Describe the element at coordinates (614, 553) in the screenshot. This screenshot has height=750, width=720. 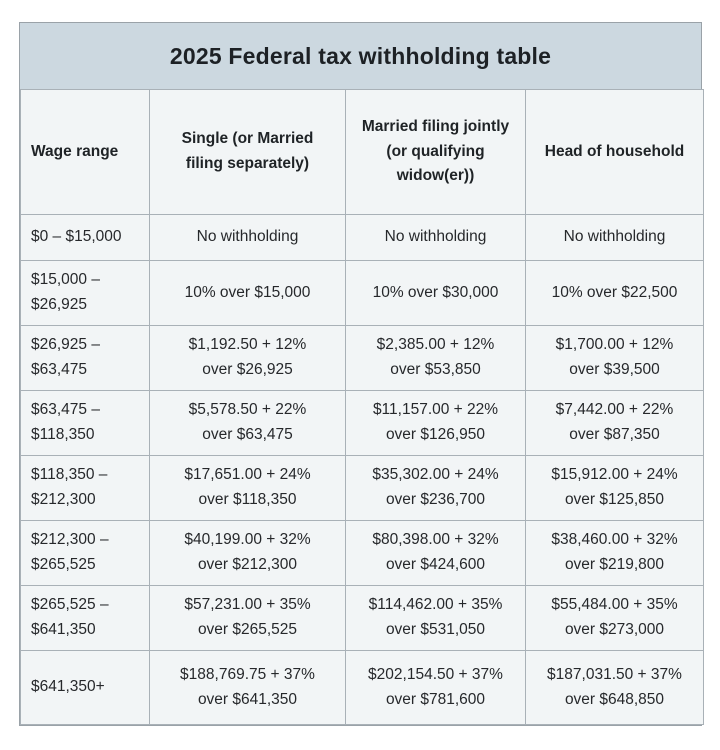
I see `head-of-household-cell: $38,460.00 + 32% over $219,800` at that location.